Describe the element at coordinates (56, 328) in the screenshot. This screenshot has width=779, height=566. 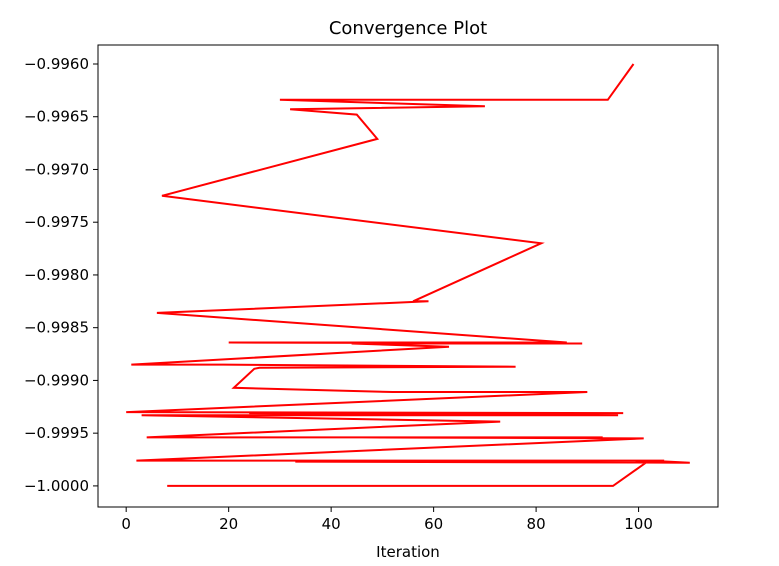
I see `y-tick-label: −0.9985` at that location.